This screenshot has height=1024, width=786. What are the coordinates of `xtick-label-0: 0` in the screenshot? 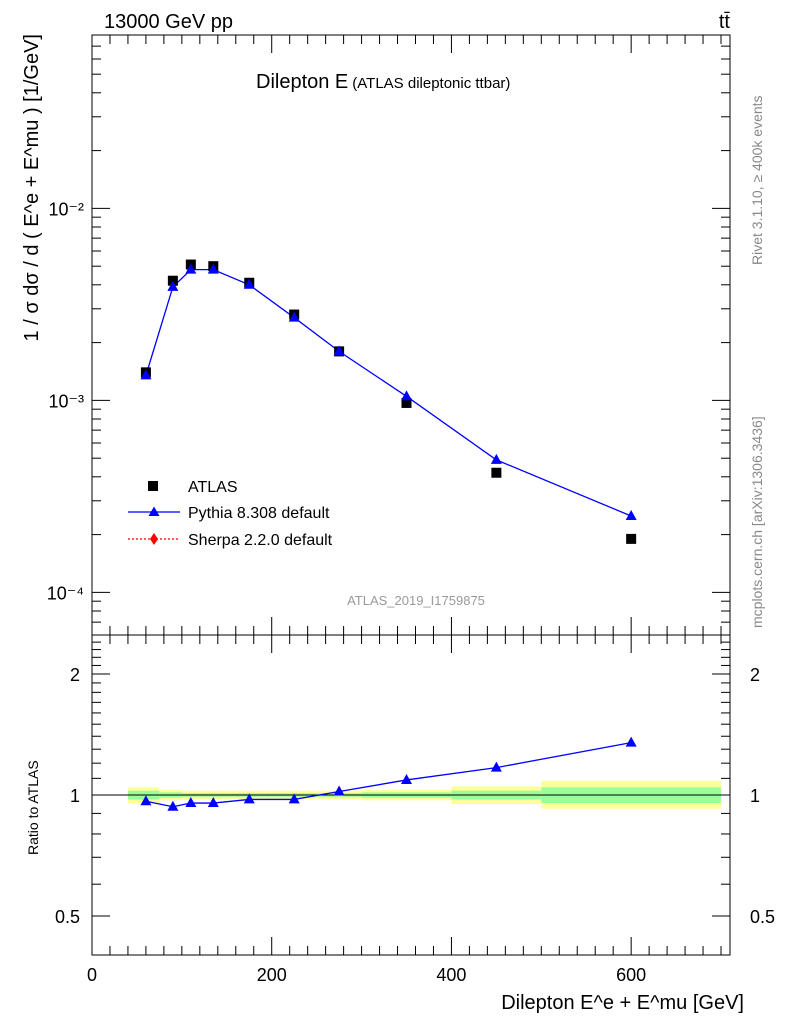 It's located at (92, 975).